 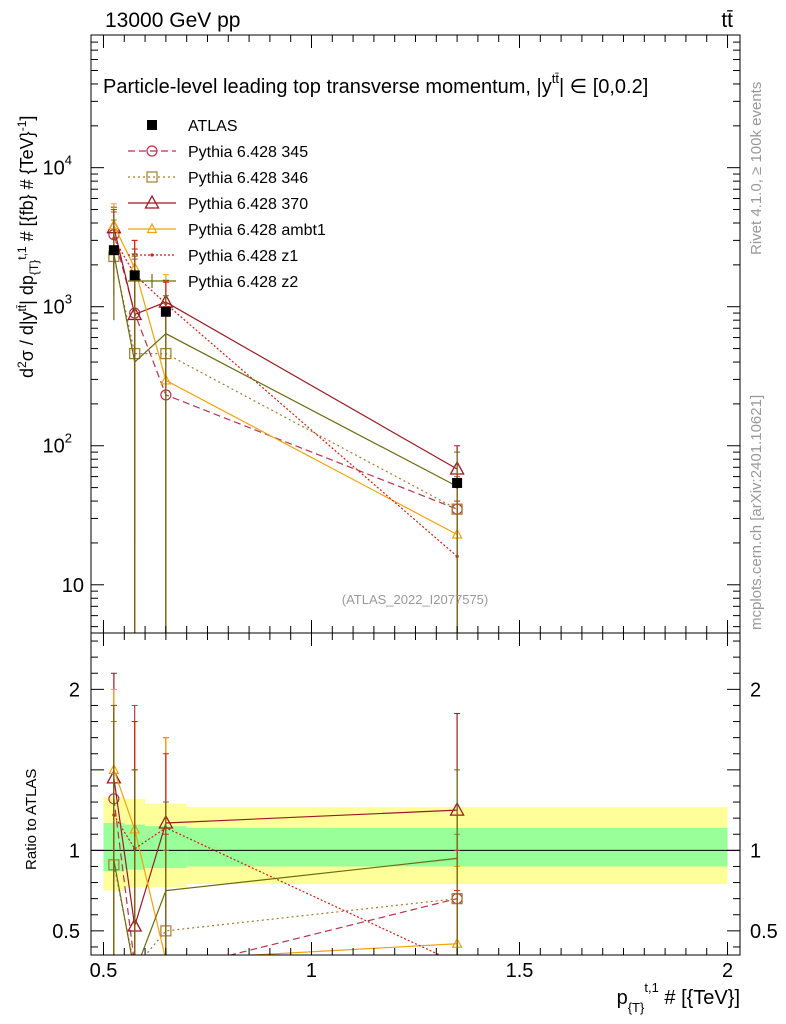 I want to click on legend-entry: Pythia 6.428 346, so click(x=218, y=178).